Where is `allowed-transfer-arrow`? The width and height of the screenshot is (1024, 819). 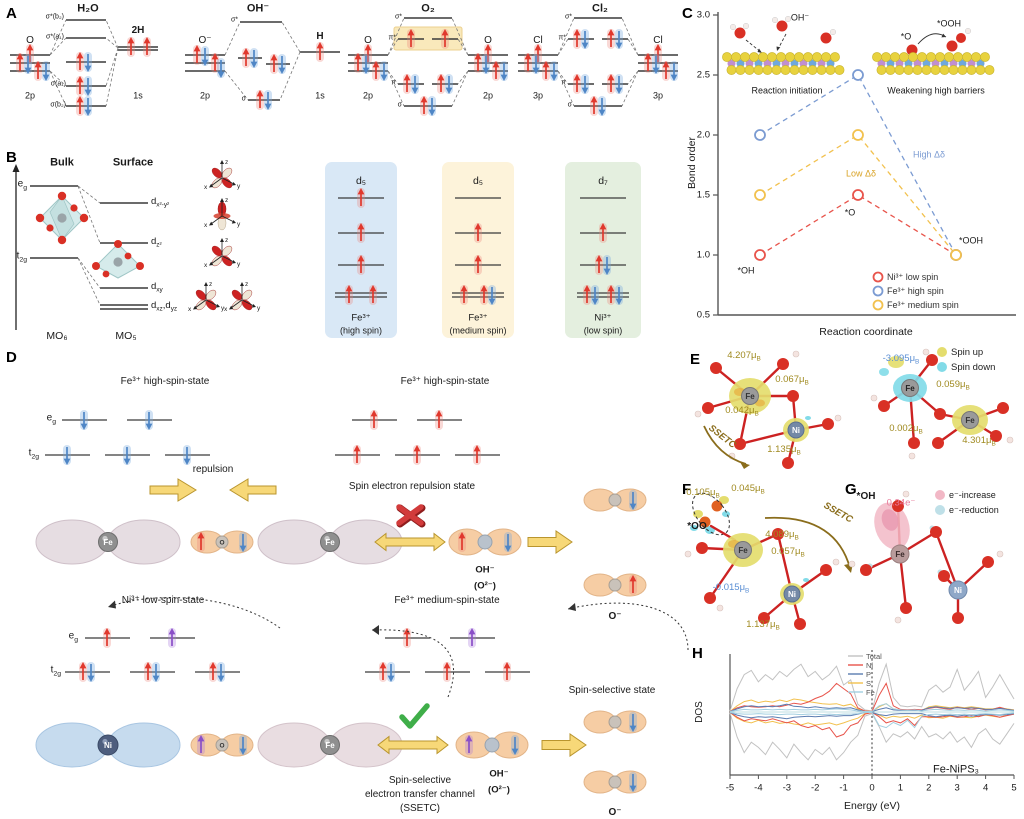
allowed-transfer-arrow is located at coordinates (413, 745).